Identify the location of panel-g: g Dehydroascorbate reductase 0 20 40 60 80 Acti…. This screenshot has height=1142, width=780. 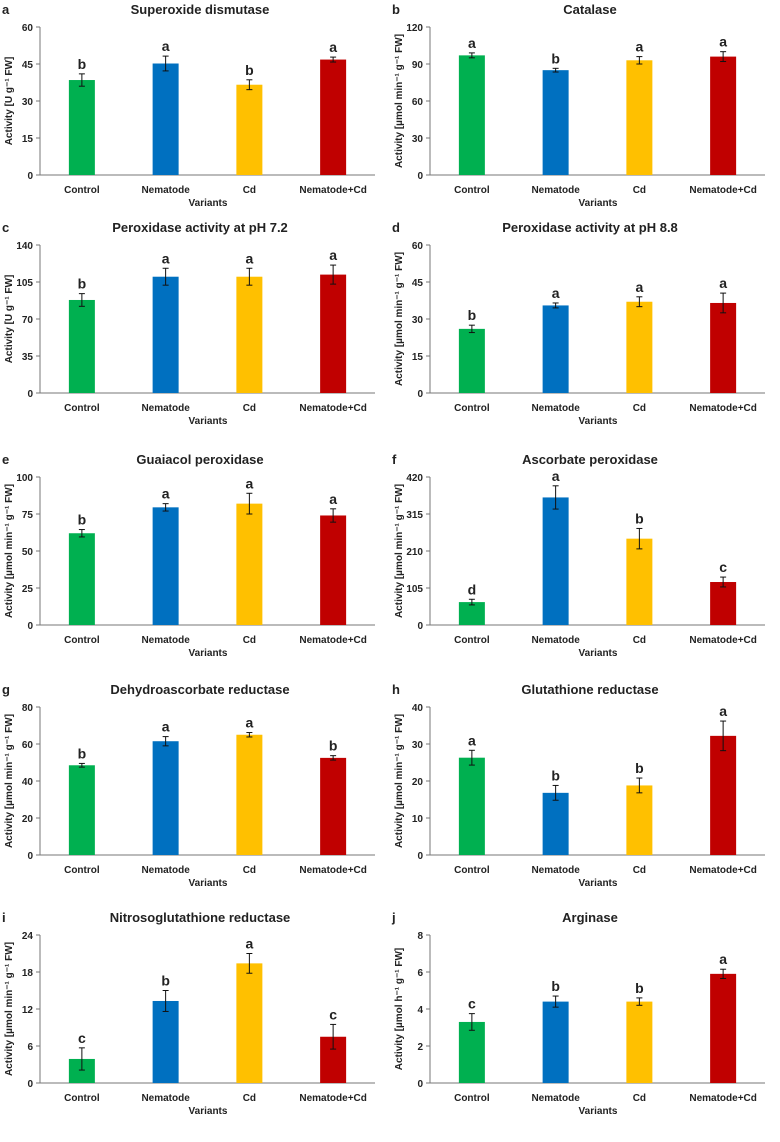
(195, 794).